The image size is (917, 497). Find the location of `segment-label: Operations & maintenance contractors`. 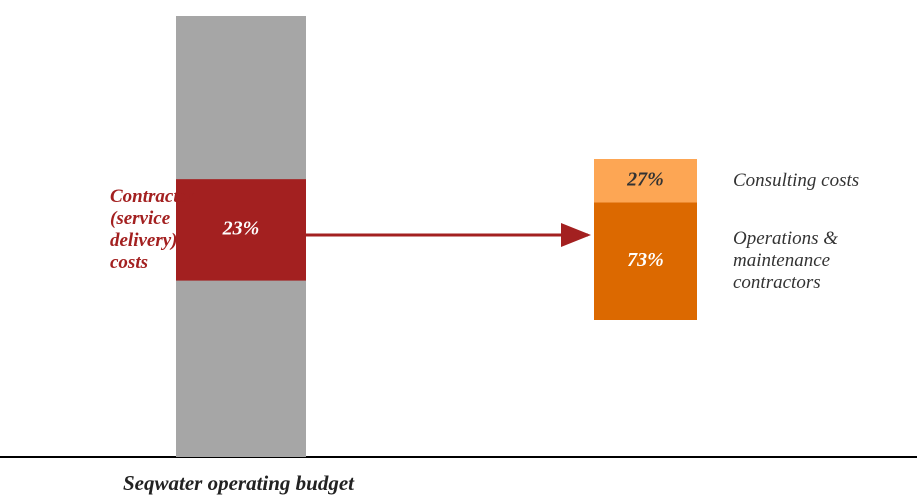

segment-label: Operations & maintenance contractors is located at coordinates (786, 261).